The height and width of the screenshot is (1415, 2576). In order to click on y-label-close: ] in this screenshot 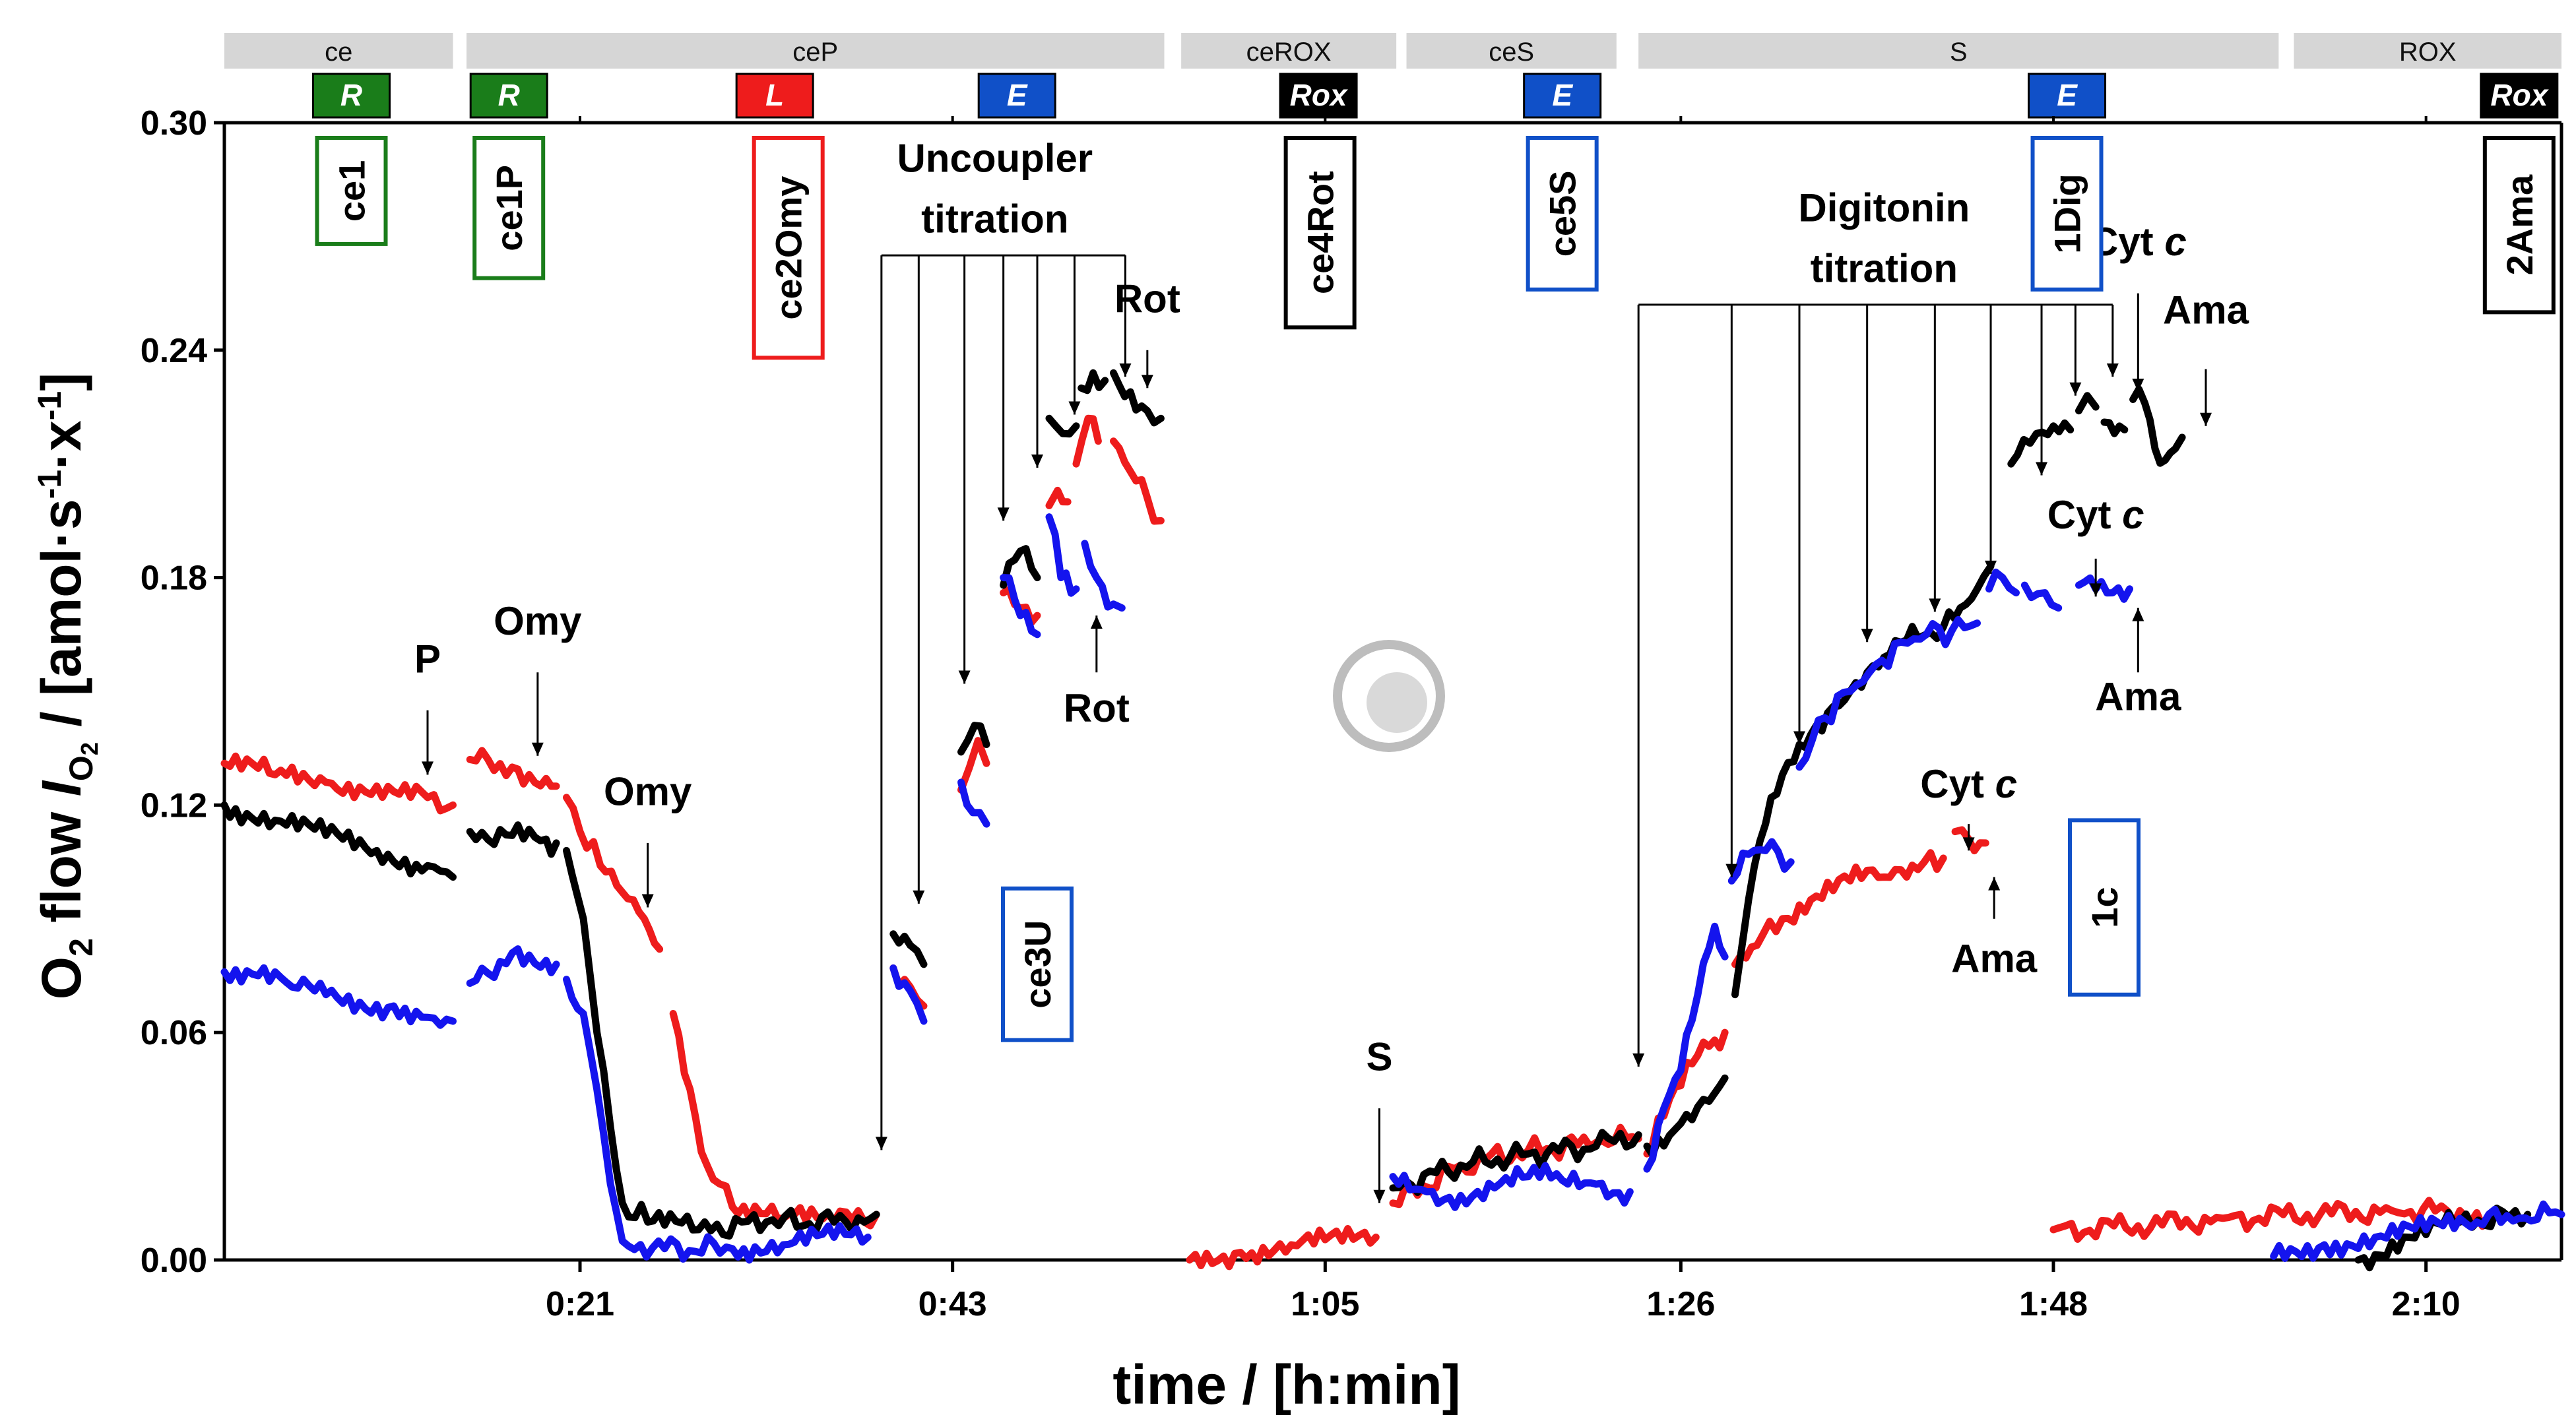, I will do `click(61, 382)`.